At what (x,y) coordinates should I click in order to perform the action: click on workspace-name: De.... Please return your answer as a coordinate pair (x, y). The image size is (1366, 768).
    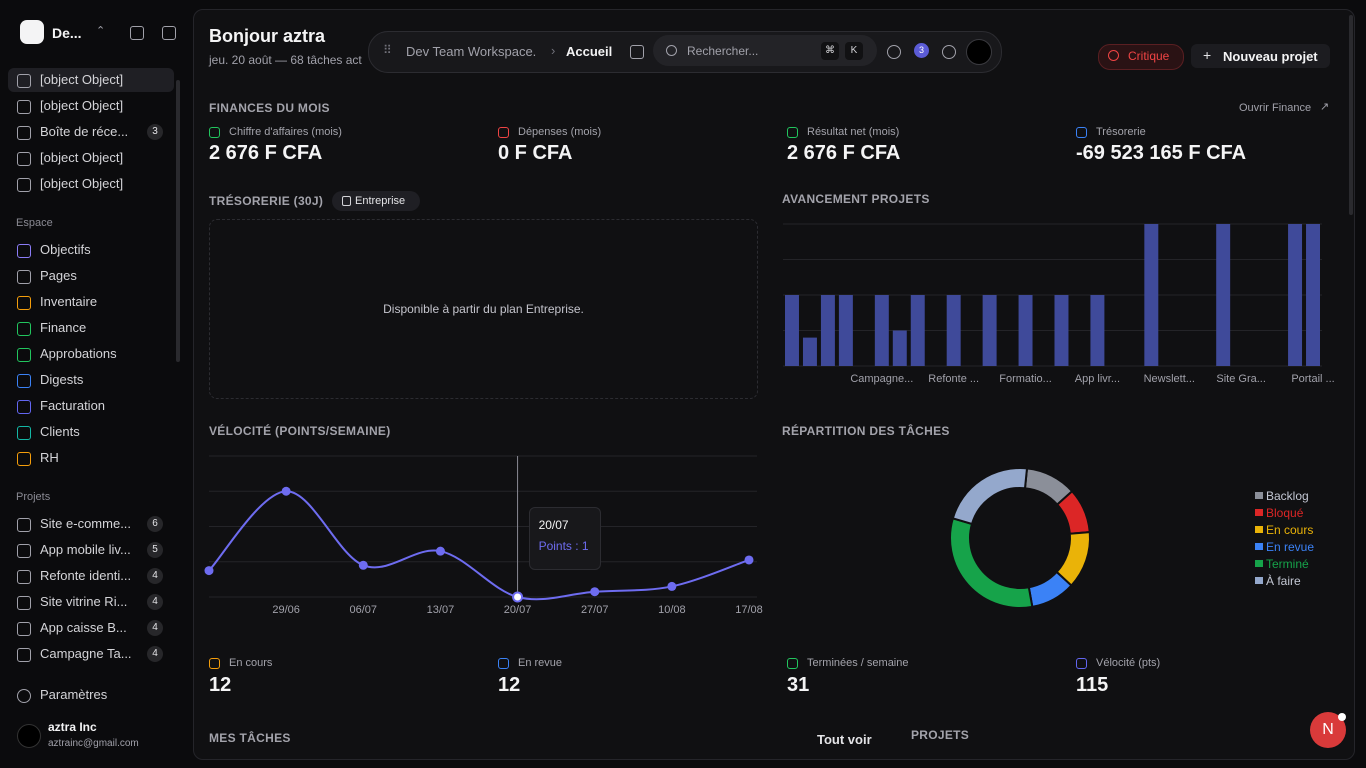
    Looking at the image, I should click on (67, 33).